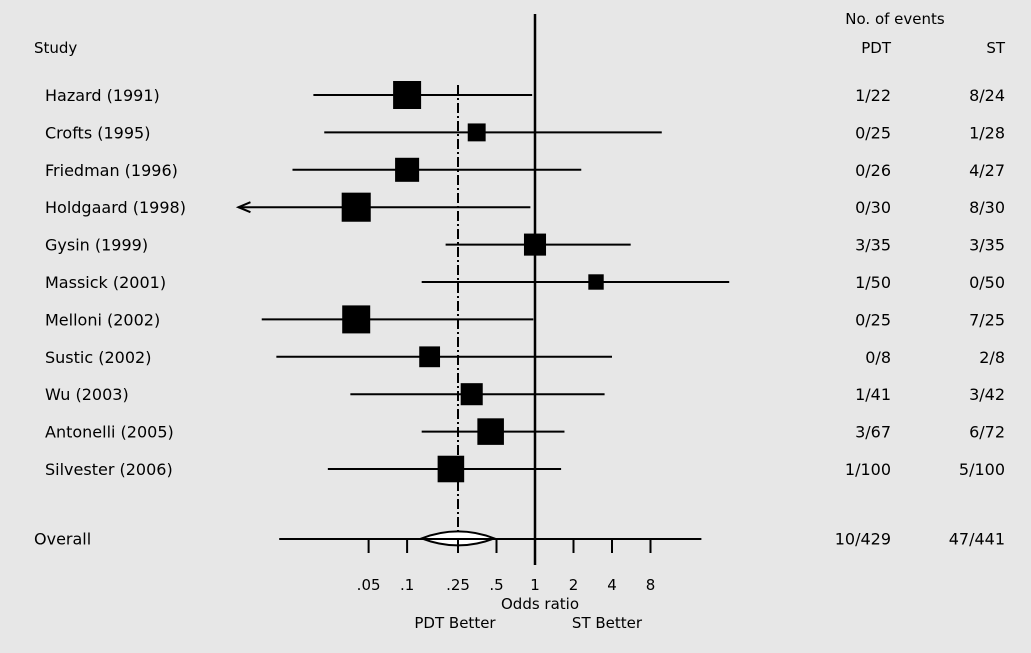 Image resolution: width=1031 pixels, height=653 pixels. Describe the element at coordinates (525, 95) in the screenshot. I see `study-row: Hazard (1991) 1/22 8/24` at that location.